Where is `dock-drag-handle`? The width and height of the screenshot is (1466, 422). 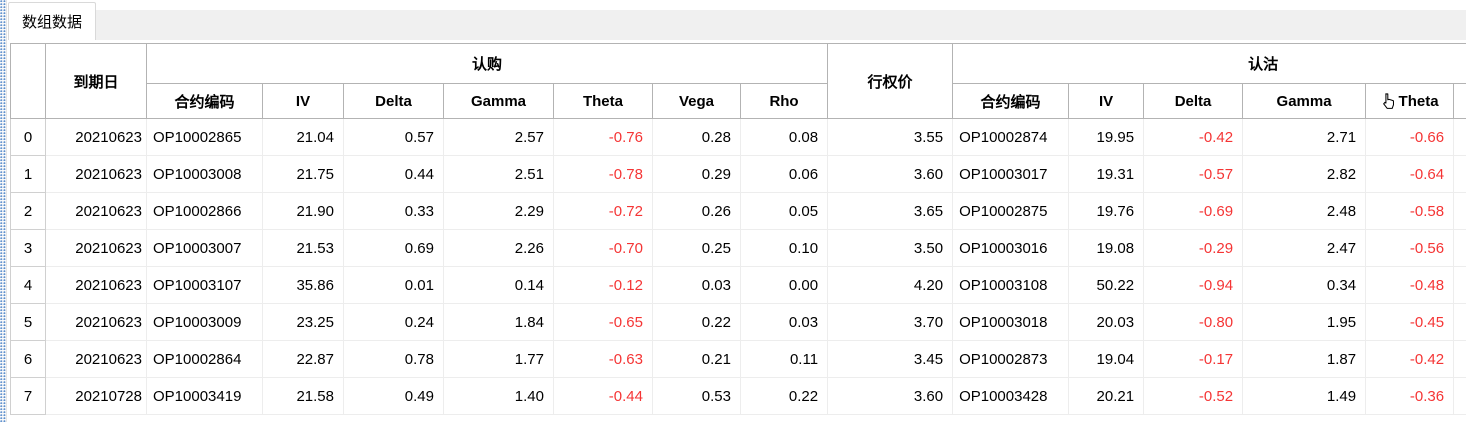 dock-drag-handle is located at coordinates (3, 211).